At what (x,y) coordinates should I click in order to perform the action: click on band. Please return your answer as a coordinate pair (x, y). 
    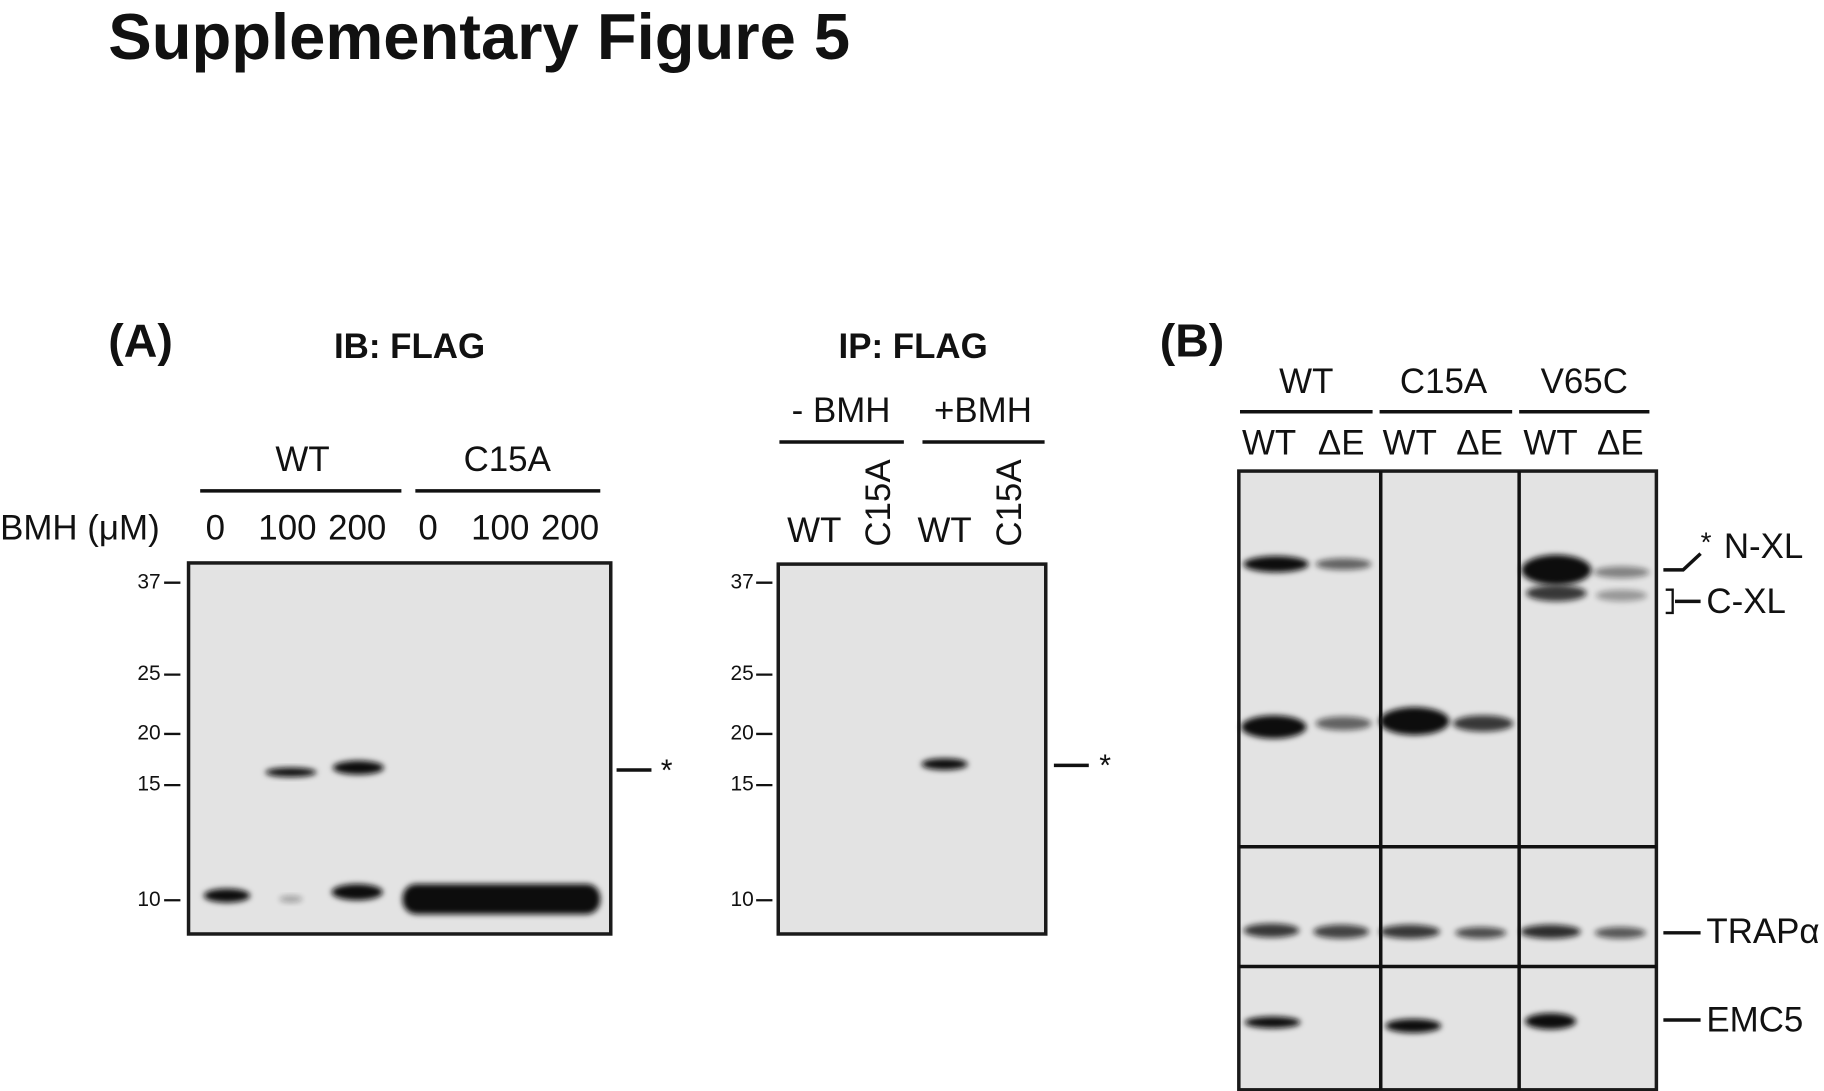
    Looking at the image, I should click on (944, 764).